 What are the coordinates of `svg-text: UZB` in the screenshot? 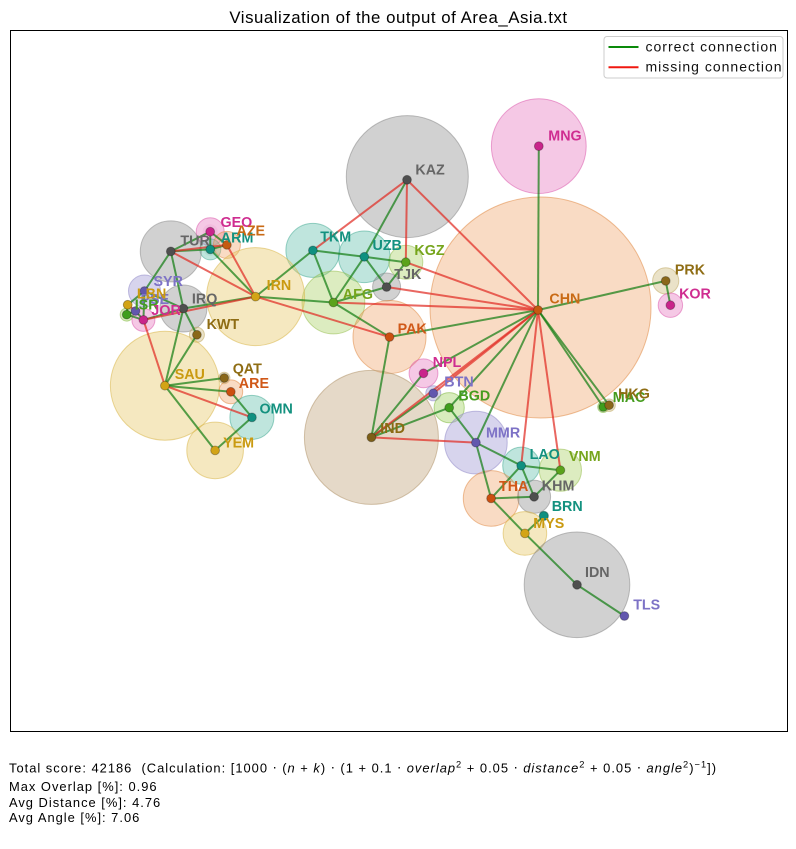 It's located at (387, 246).